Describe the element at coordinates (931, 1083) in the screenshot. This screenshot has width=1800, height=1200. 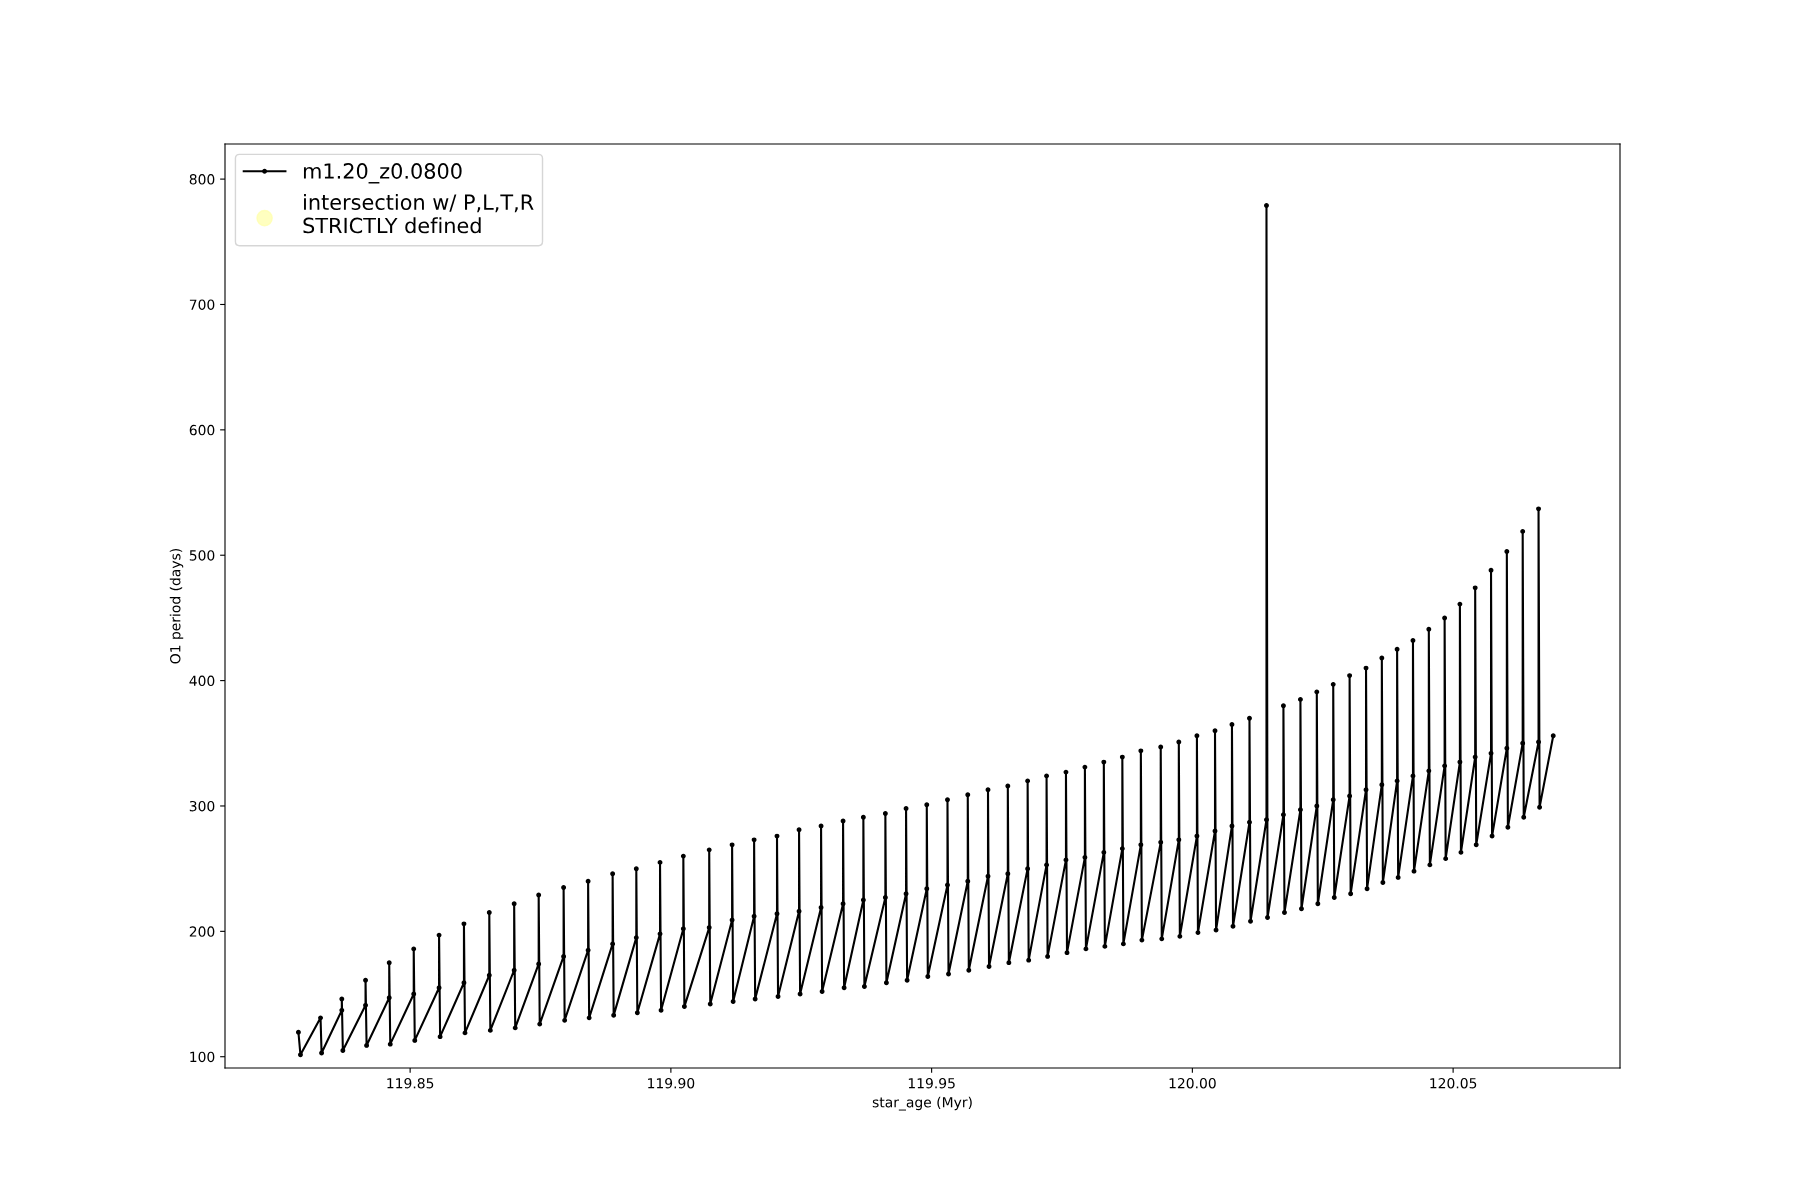
I see `x-tick-label: 119.95` at that location.